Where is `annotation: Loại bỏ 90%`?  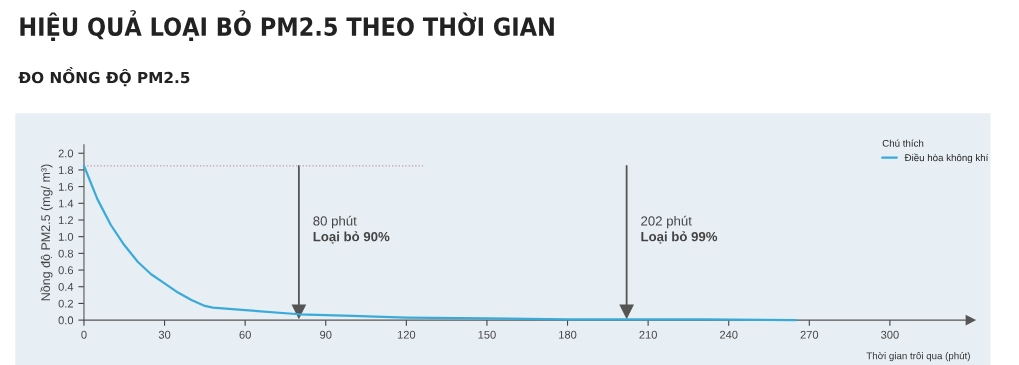
annotation: Loại bỏ 90% is located at coordinates (351, 237).